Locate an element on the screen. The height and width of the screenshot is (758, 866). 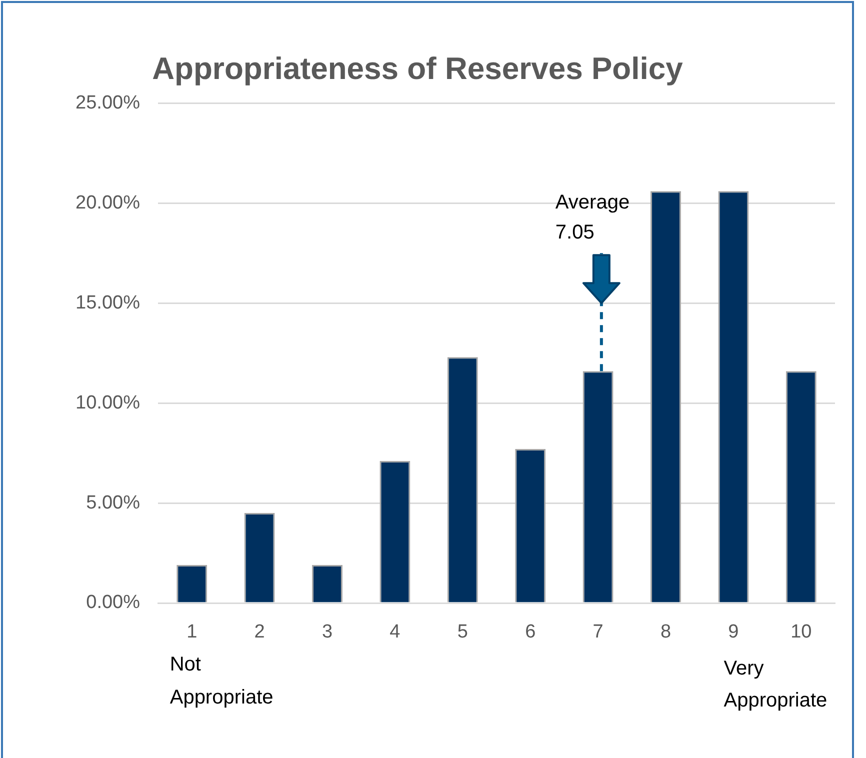
x-tick-label: 2 is located at coordinates (259, 632).